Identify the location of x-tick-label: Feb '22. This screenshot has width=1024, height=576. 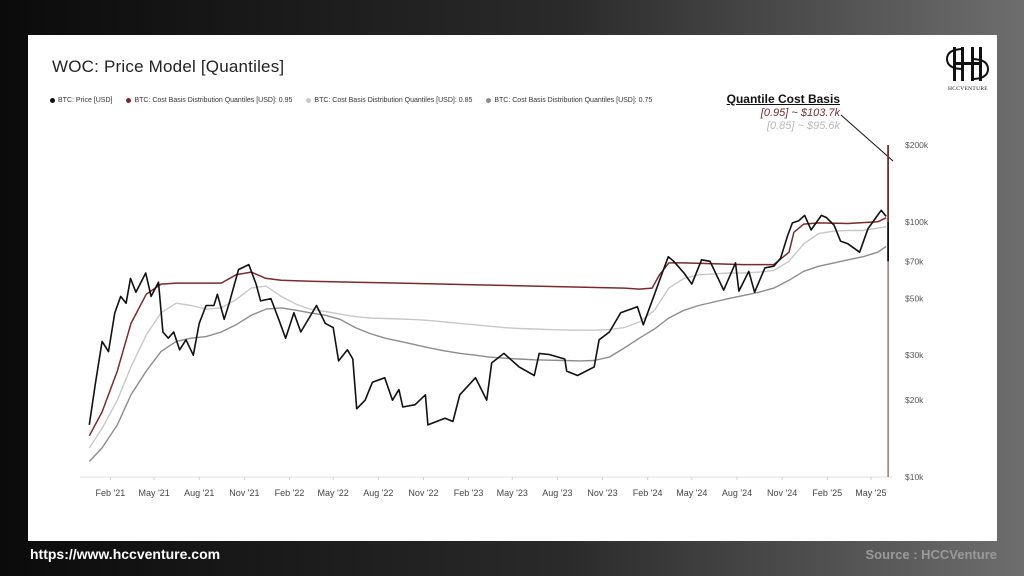
(290, 493).